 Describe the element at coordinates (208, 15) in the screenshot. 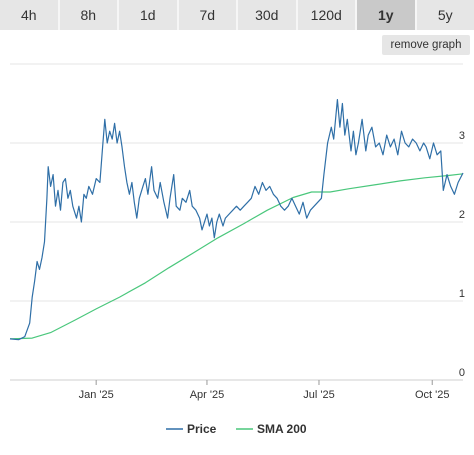

I see `tab-7d: 7d` at that location.